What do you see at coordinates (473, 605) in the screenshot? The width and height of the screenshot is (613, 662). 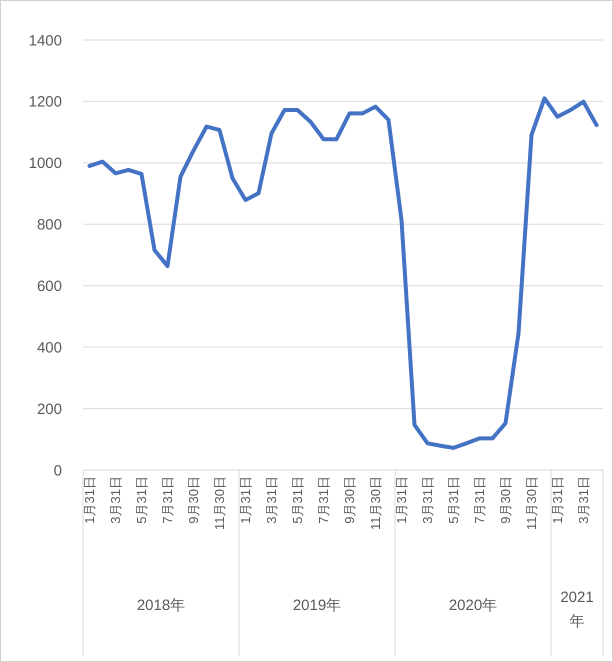 I see `text: 2020年` at bounding box center [473, 605].